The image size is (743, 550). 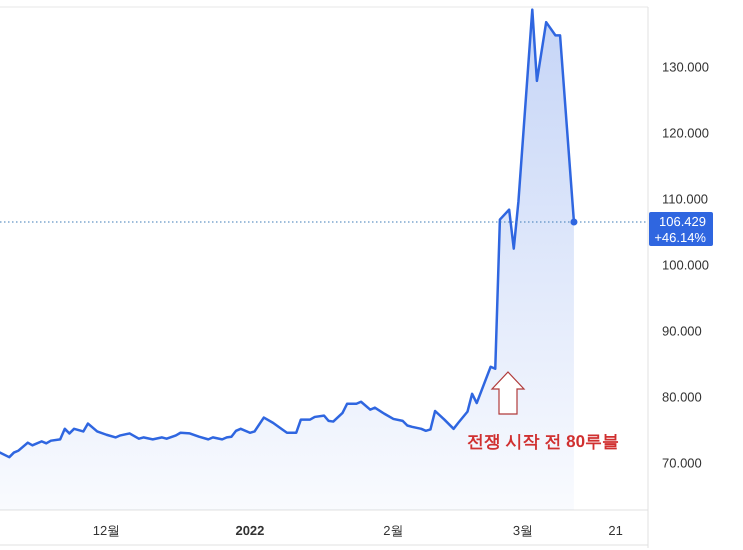 I want to click on y-tick-label: 90.000, so click(x=682, y=330).